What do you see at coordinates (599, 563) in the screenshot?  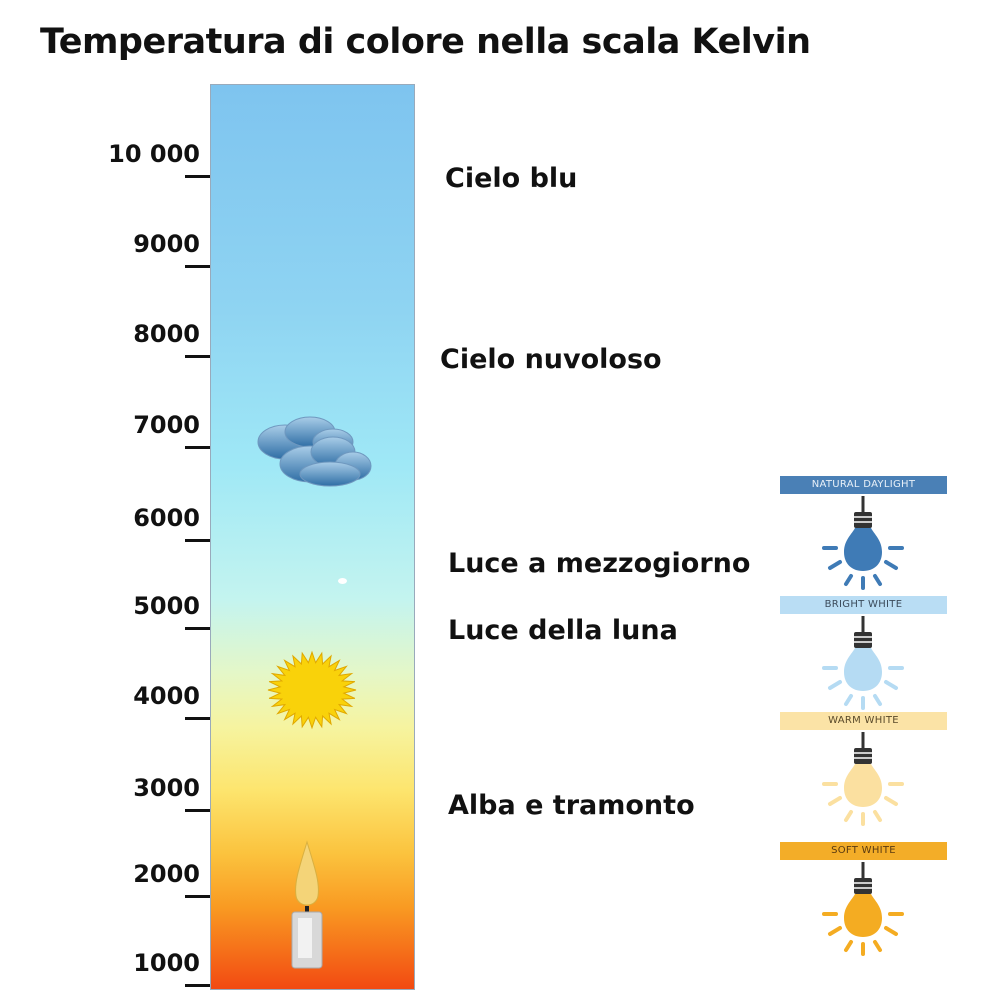 I see `category-noon-light: Luce a mezzogiorno` at bounding box center [599, 563].